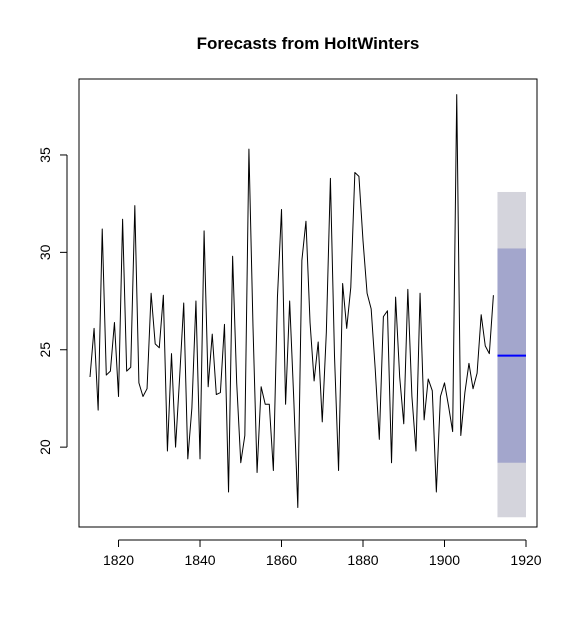  I want to click on y-tick-label: 20, so click(45, 447).